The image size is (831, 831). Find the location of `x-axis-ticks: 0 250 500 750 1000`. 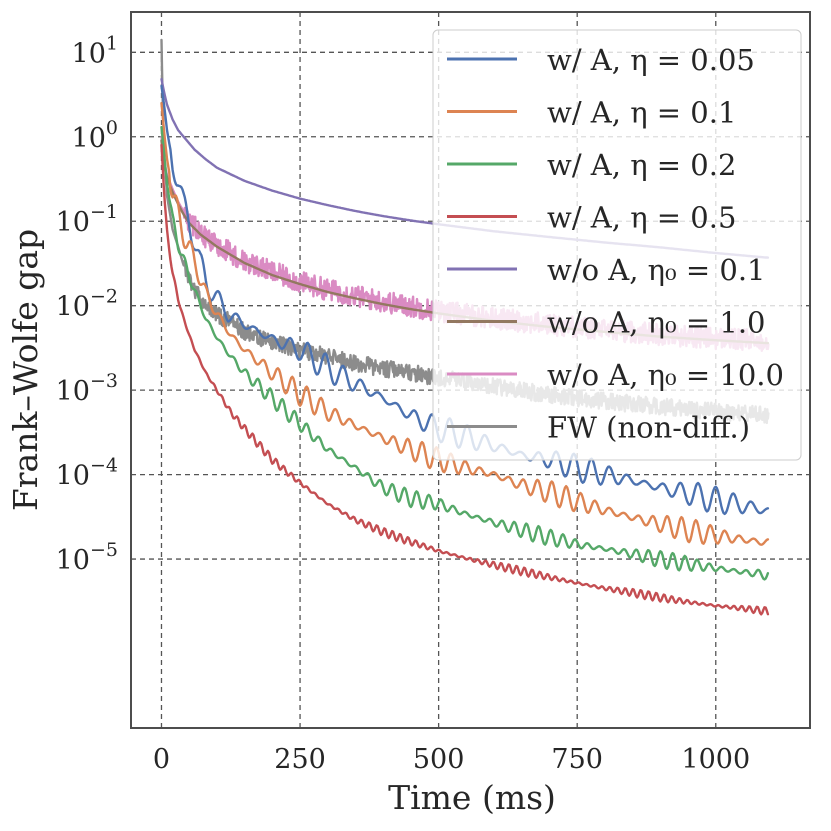

x-axis-ticks: 0 250 500 750 1000 is located at coordinates (451, 759).